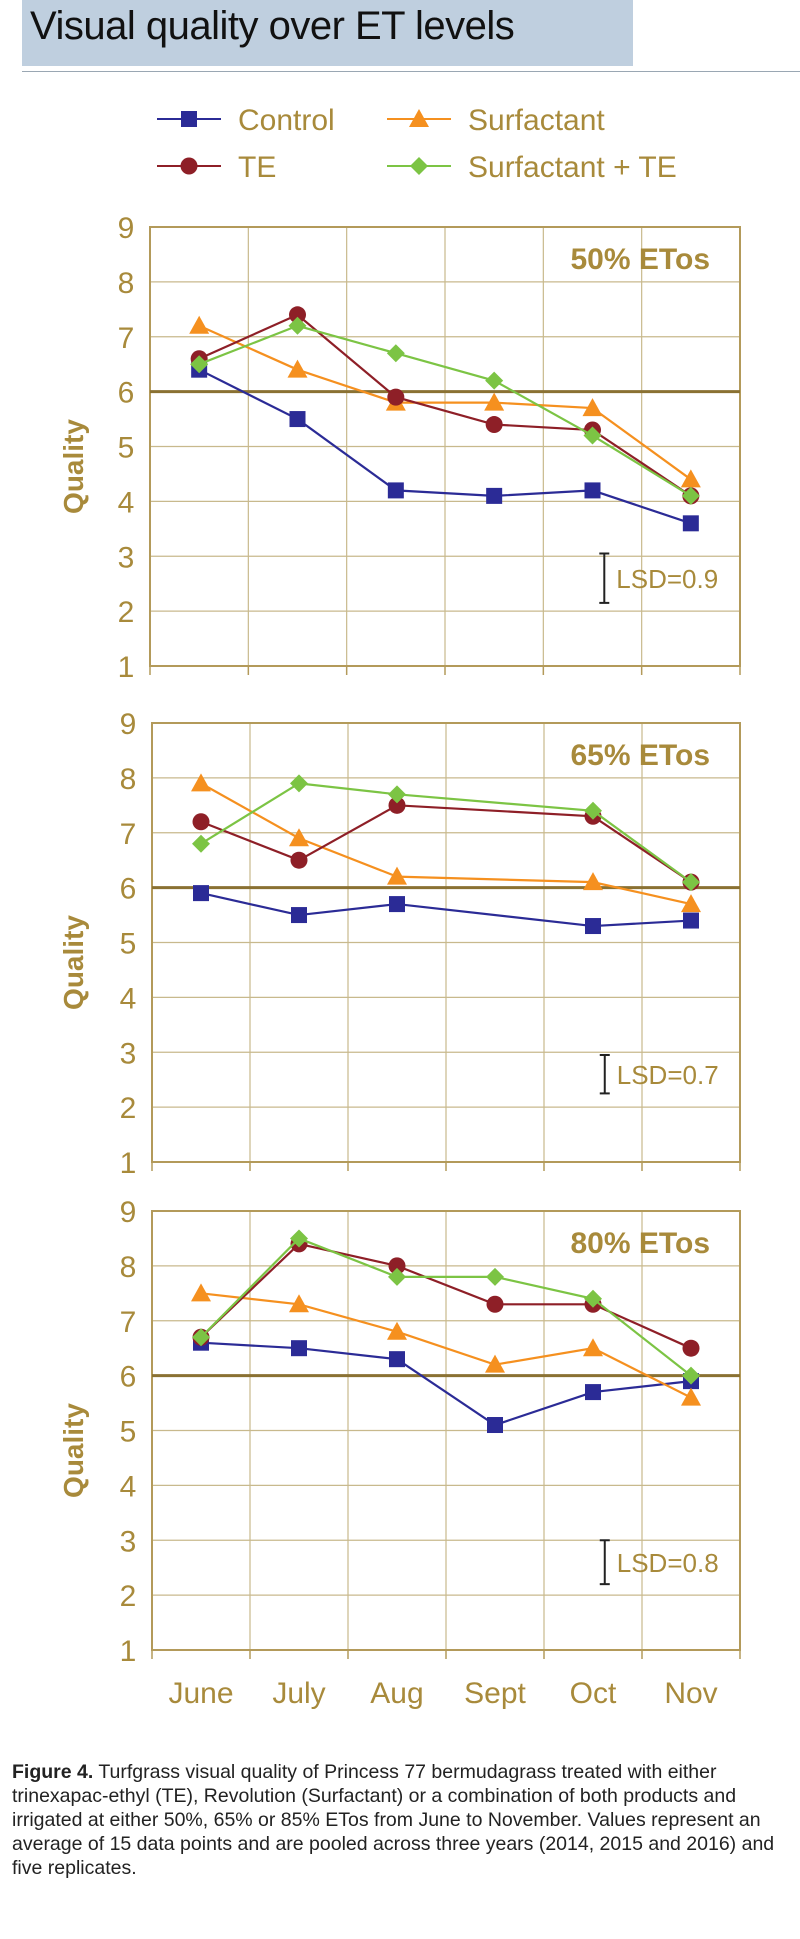 The image size is (800, 1939). Describe the element at coordinates (417, 144) in the screenshot. I see `legend: Control Surfactant TE Surfactant + TE` at that location.